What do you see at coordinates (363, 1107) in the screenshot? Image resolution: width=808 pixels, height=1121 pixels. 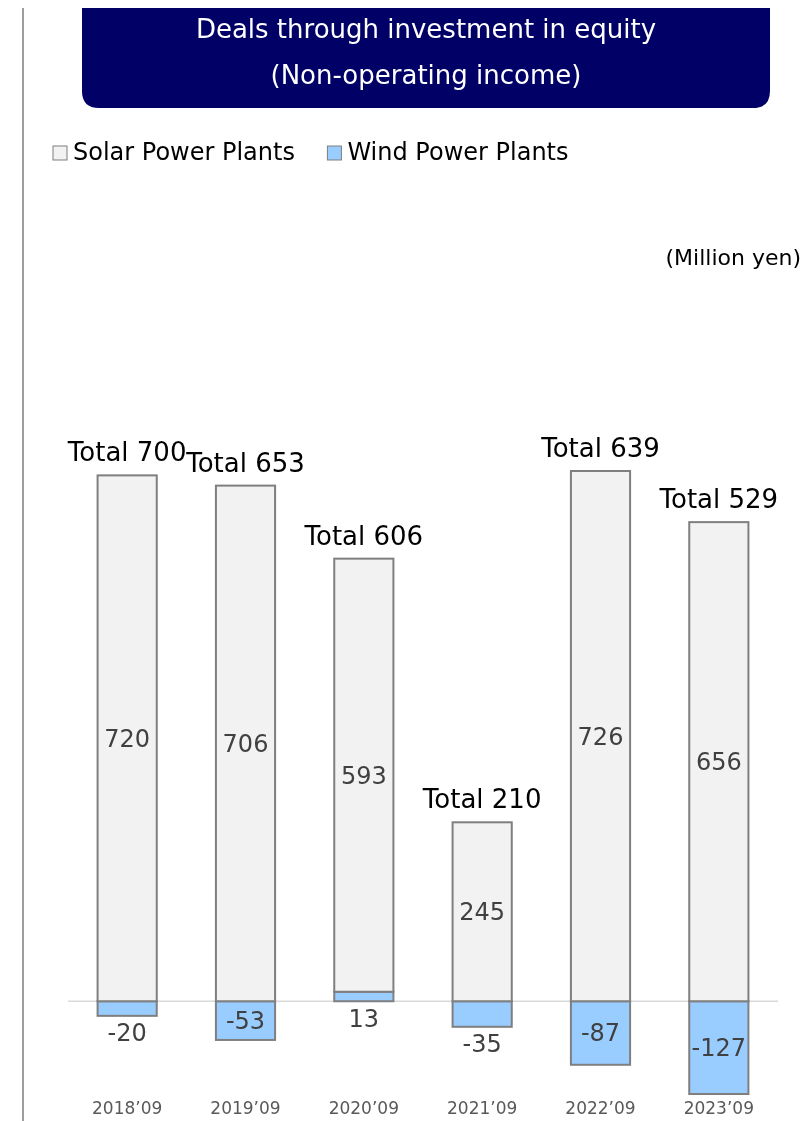 I see `x-tick-label: 2020’09` at bounding box center [363, 1107].